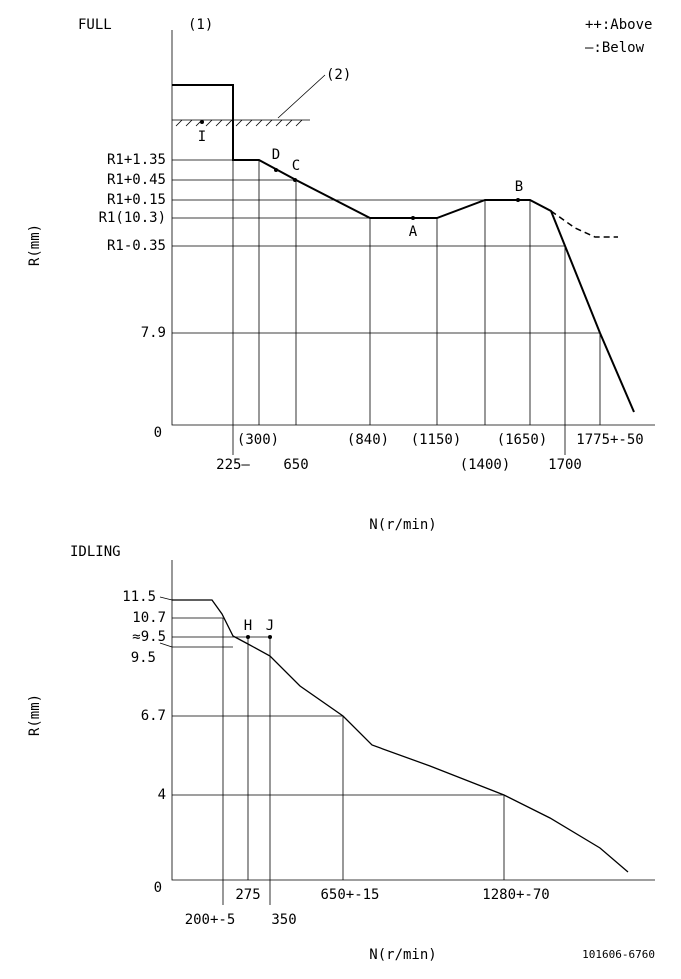 This screenshot has height=979, width=681. What do you see at coordinates (249, 100) in the screenshot?
I see `stop-line` at bounding box center [249, 100].